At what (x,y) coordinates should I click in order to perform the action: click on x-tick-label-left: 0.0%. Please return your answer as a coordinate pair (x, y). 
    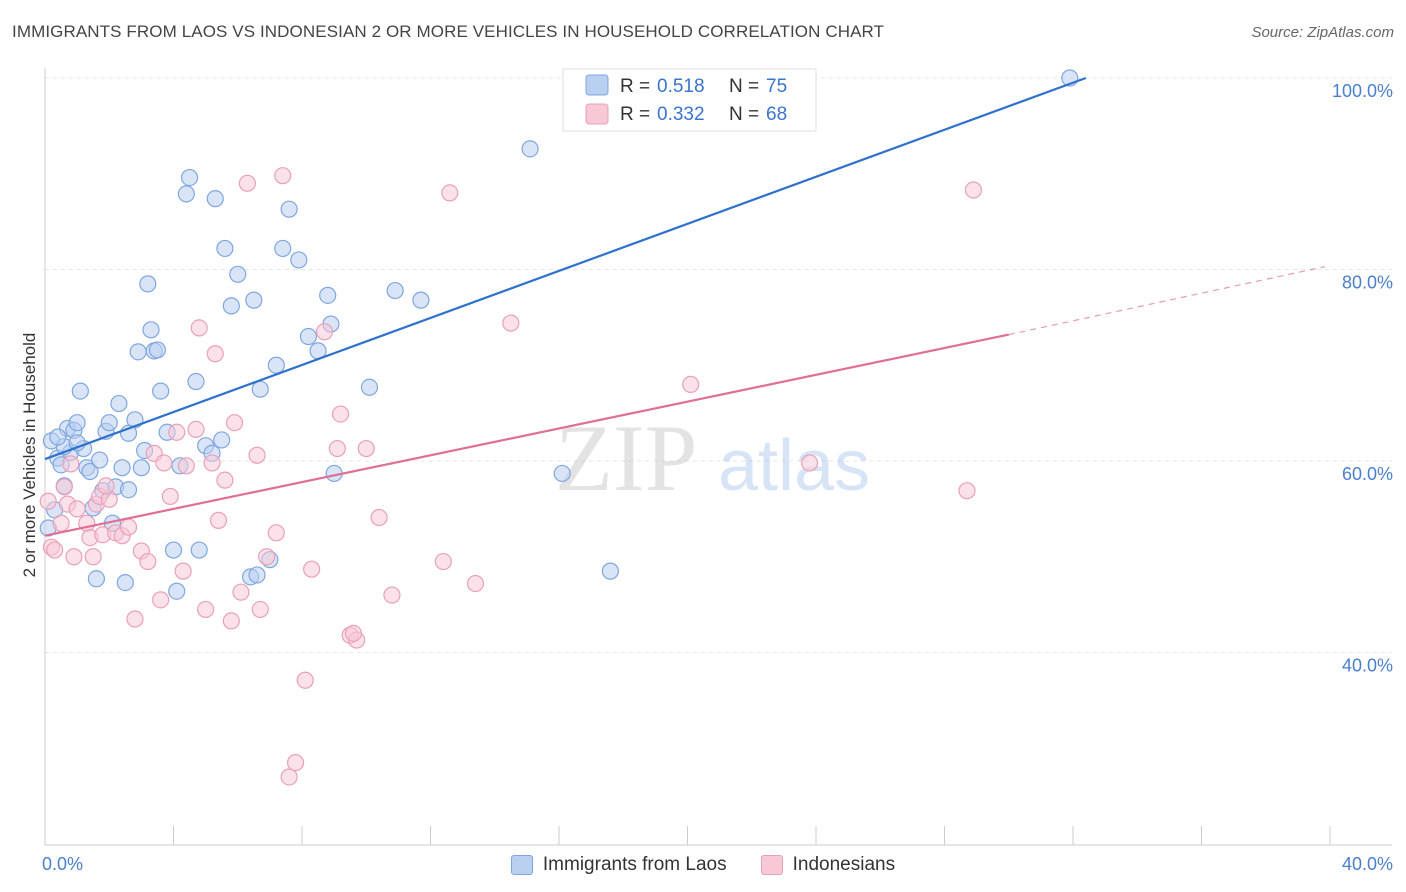
    Looking at the image, I should click on (62, 864).